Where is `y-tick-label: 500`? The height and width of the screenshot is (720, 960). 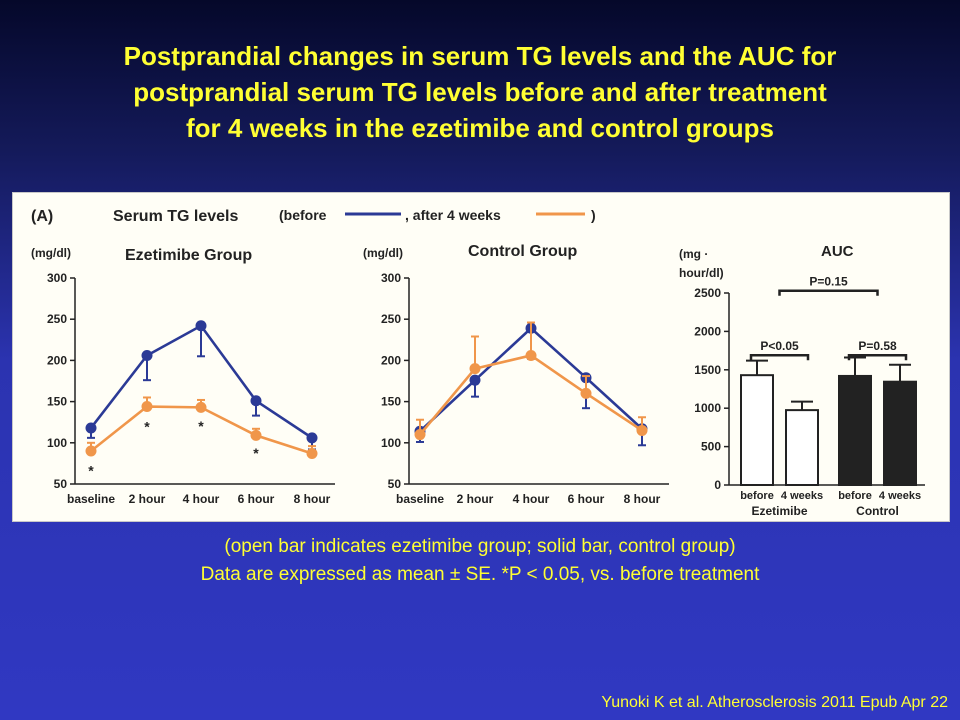
y-tick-label: 500 is located at coordinates (711, 447).